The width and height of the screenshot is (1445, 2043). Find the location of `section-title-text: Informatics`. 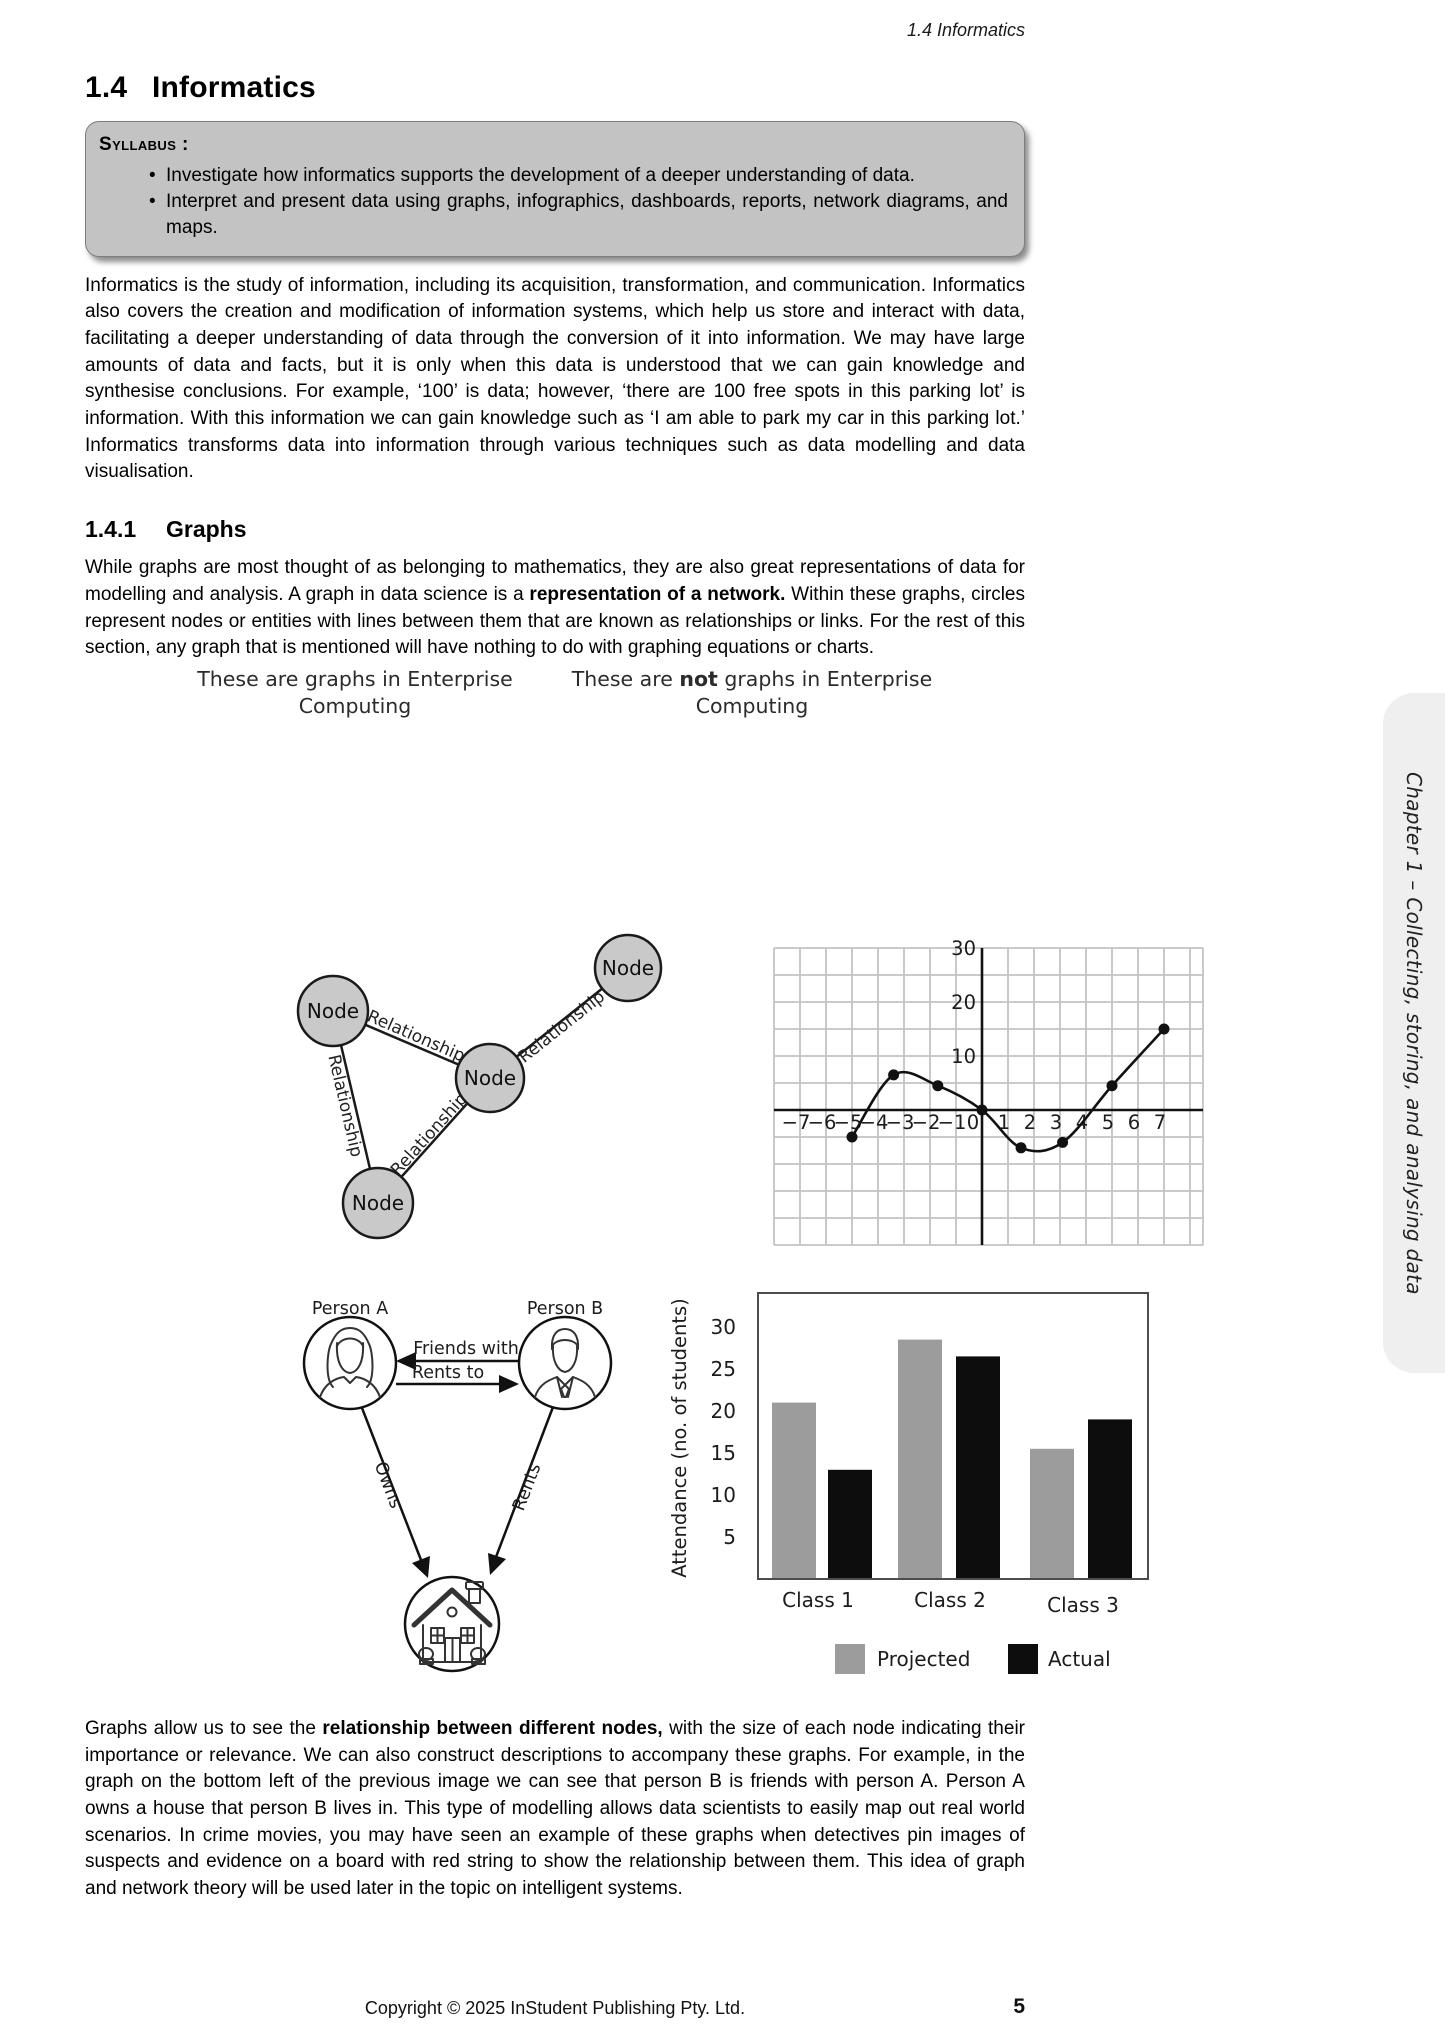

section-title-text: Informatics is located at coordinates (234, 87).